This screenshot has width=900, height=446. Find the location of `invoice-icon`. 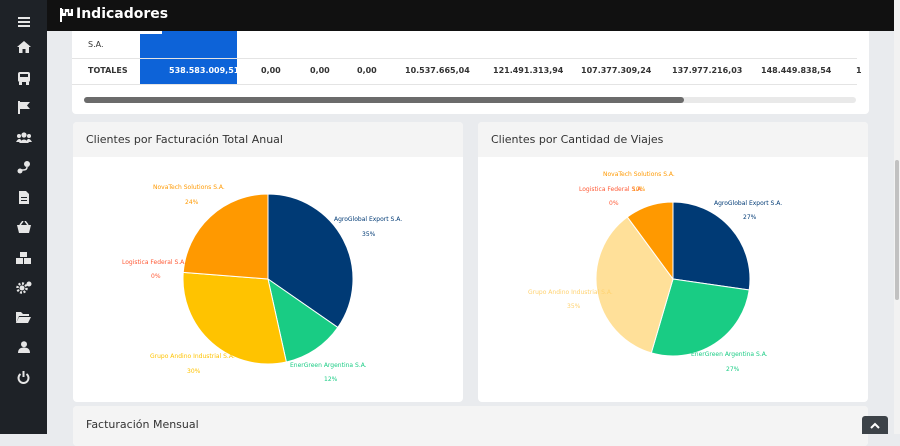

invoice-icon is located at coordinates (23, 197).